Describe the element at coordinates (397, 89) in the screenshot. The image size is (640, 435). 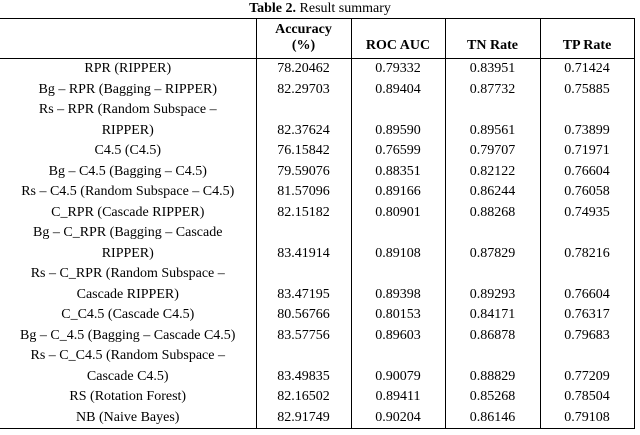
I see `roc-auc-cell: 0.89404` at that location.